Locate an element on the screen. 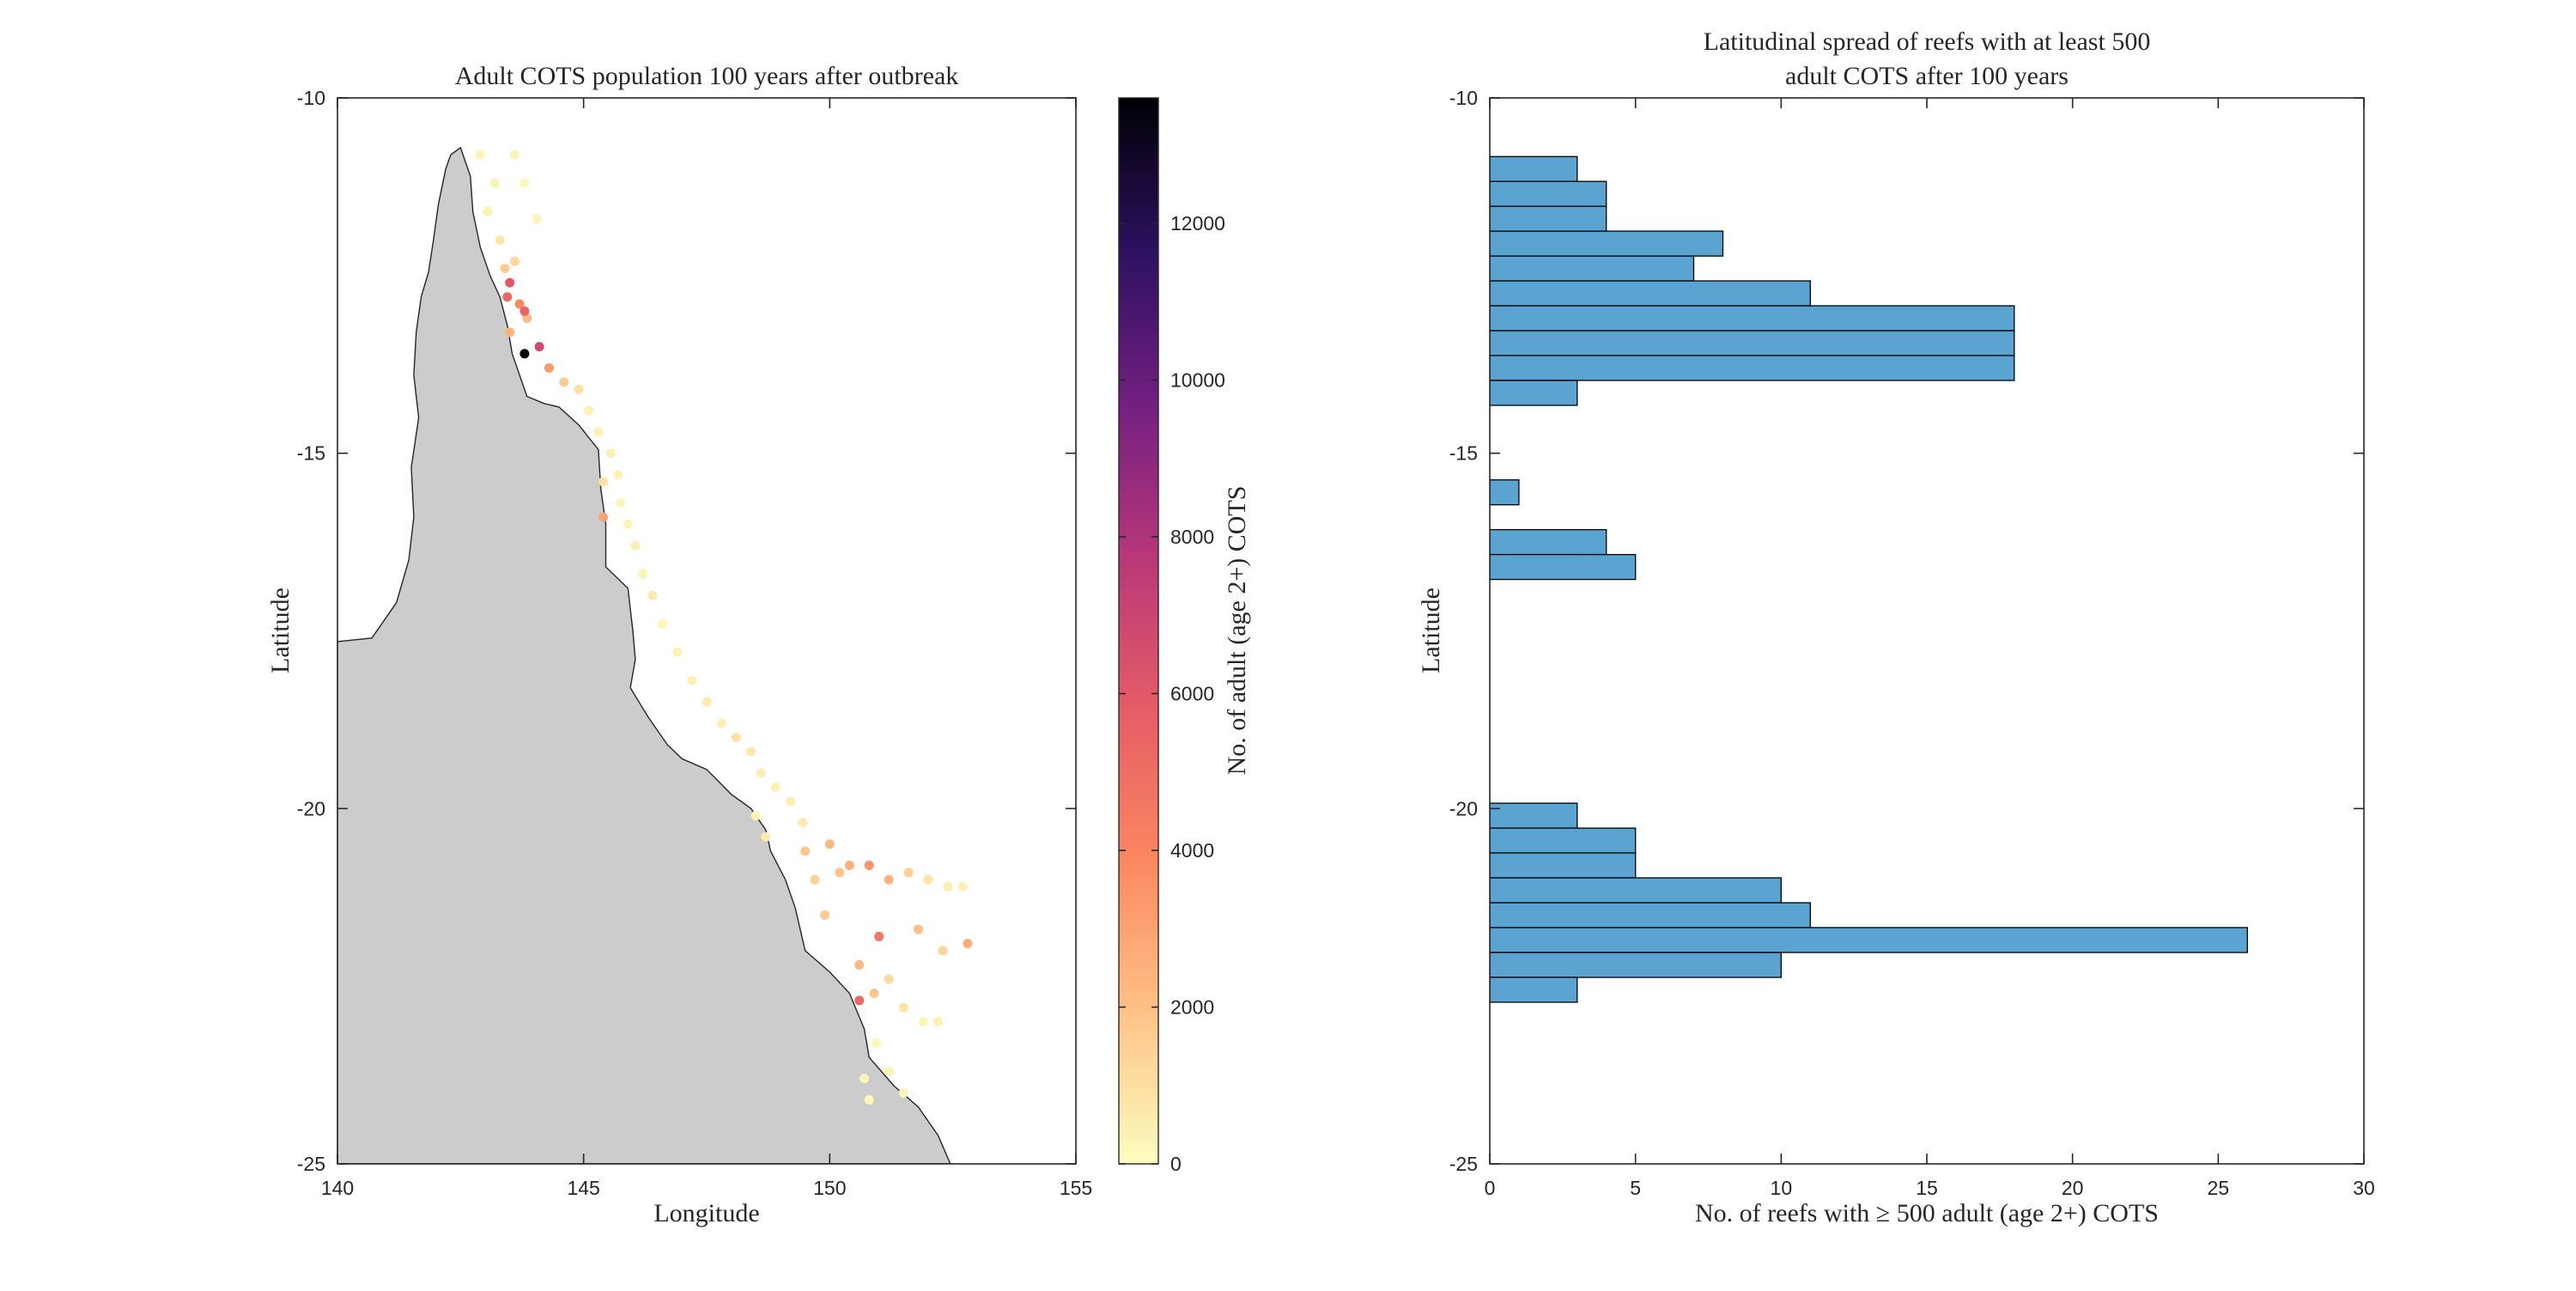 This screenshot has height=1291, width=2576. colorbar-tick-label: 0 is located at coordinates (1176, 1164).